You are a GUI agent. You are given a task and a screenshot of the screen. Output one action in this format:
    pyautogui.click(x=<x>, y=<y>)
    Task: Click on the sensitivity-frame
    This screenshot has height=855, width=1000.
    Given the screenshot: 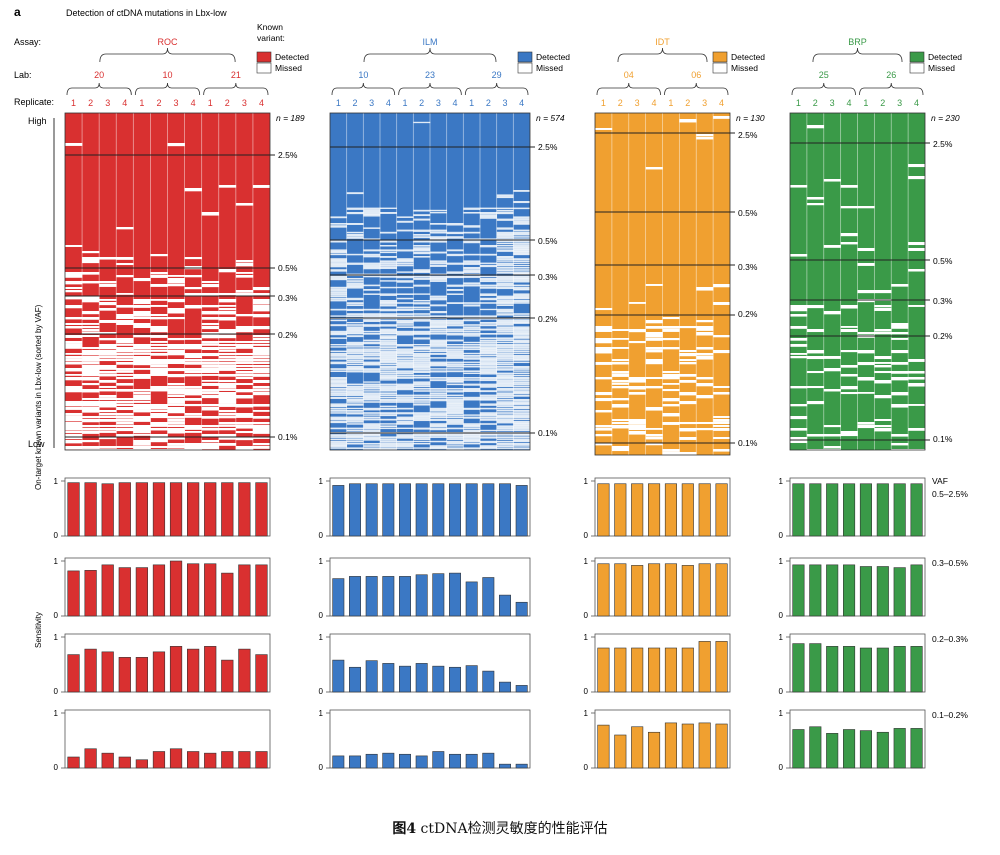 What is the action you would take?
    pyautogui.click(x=430, y=663)
    